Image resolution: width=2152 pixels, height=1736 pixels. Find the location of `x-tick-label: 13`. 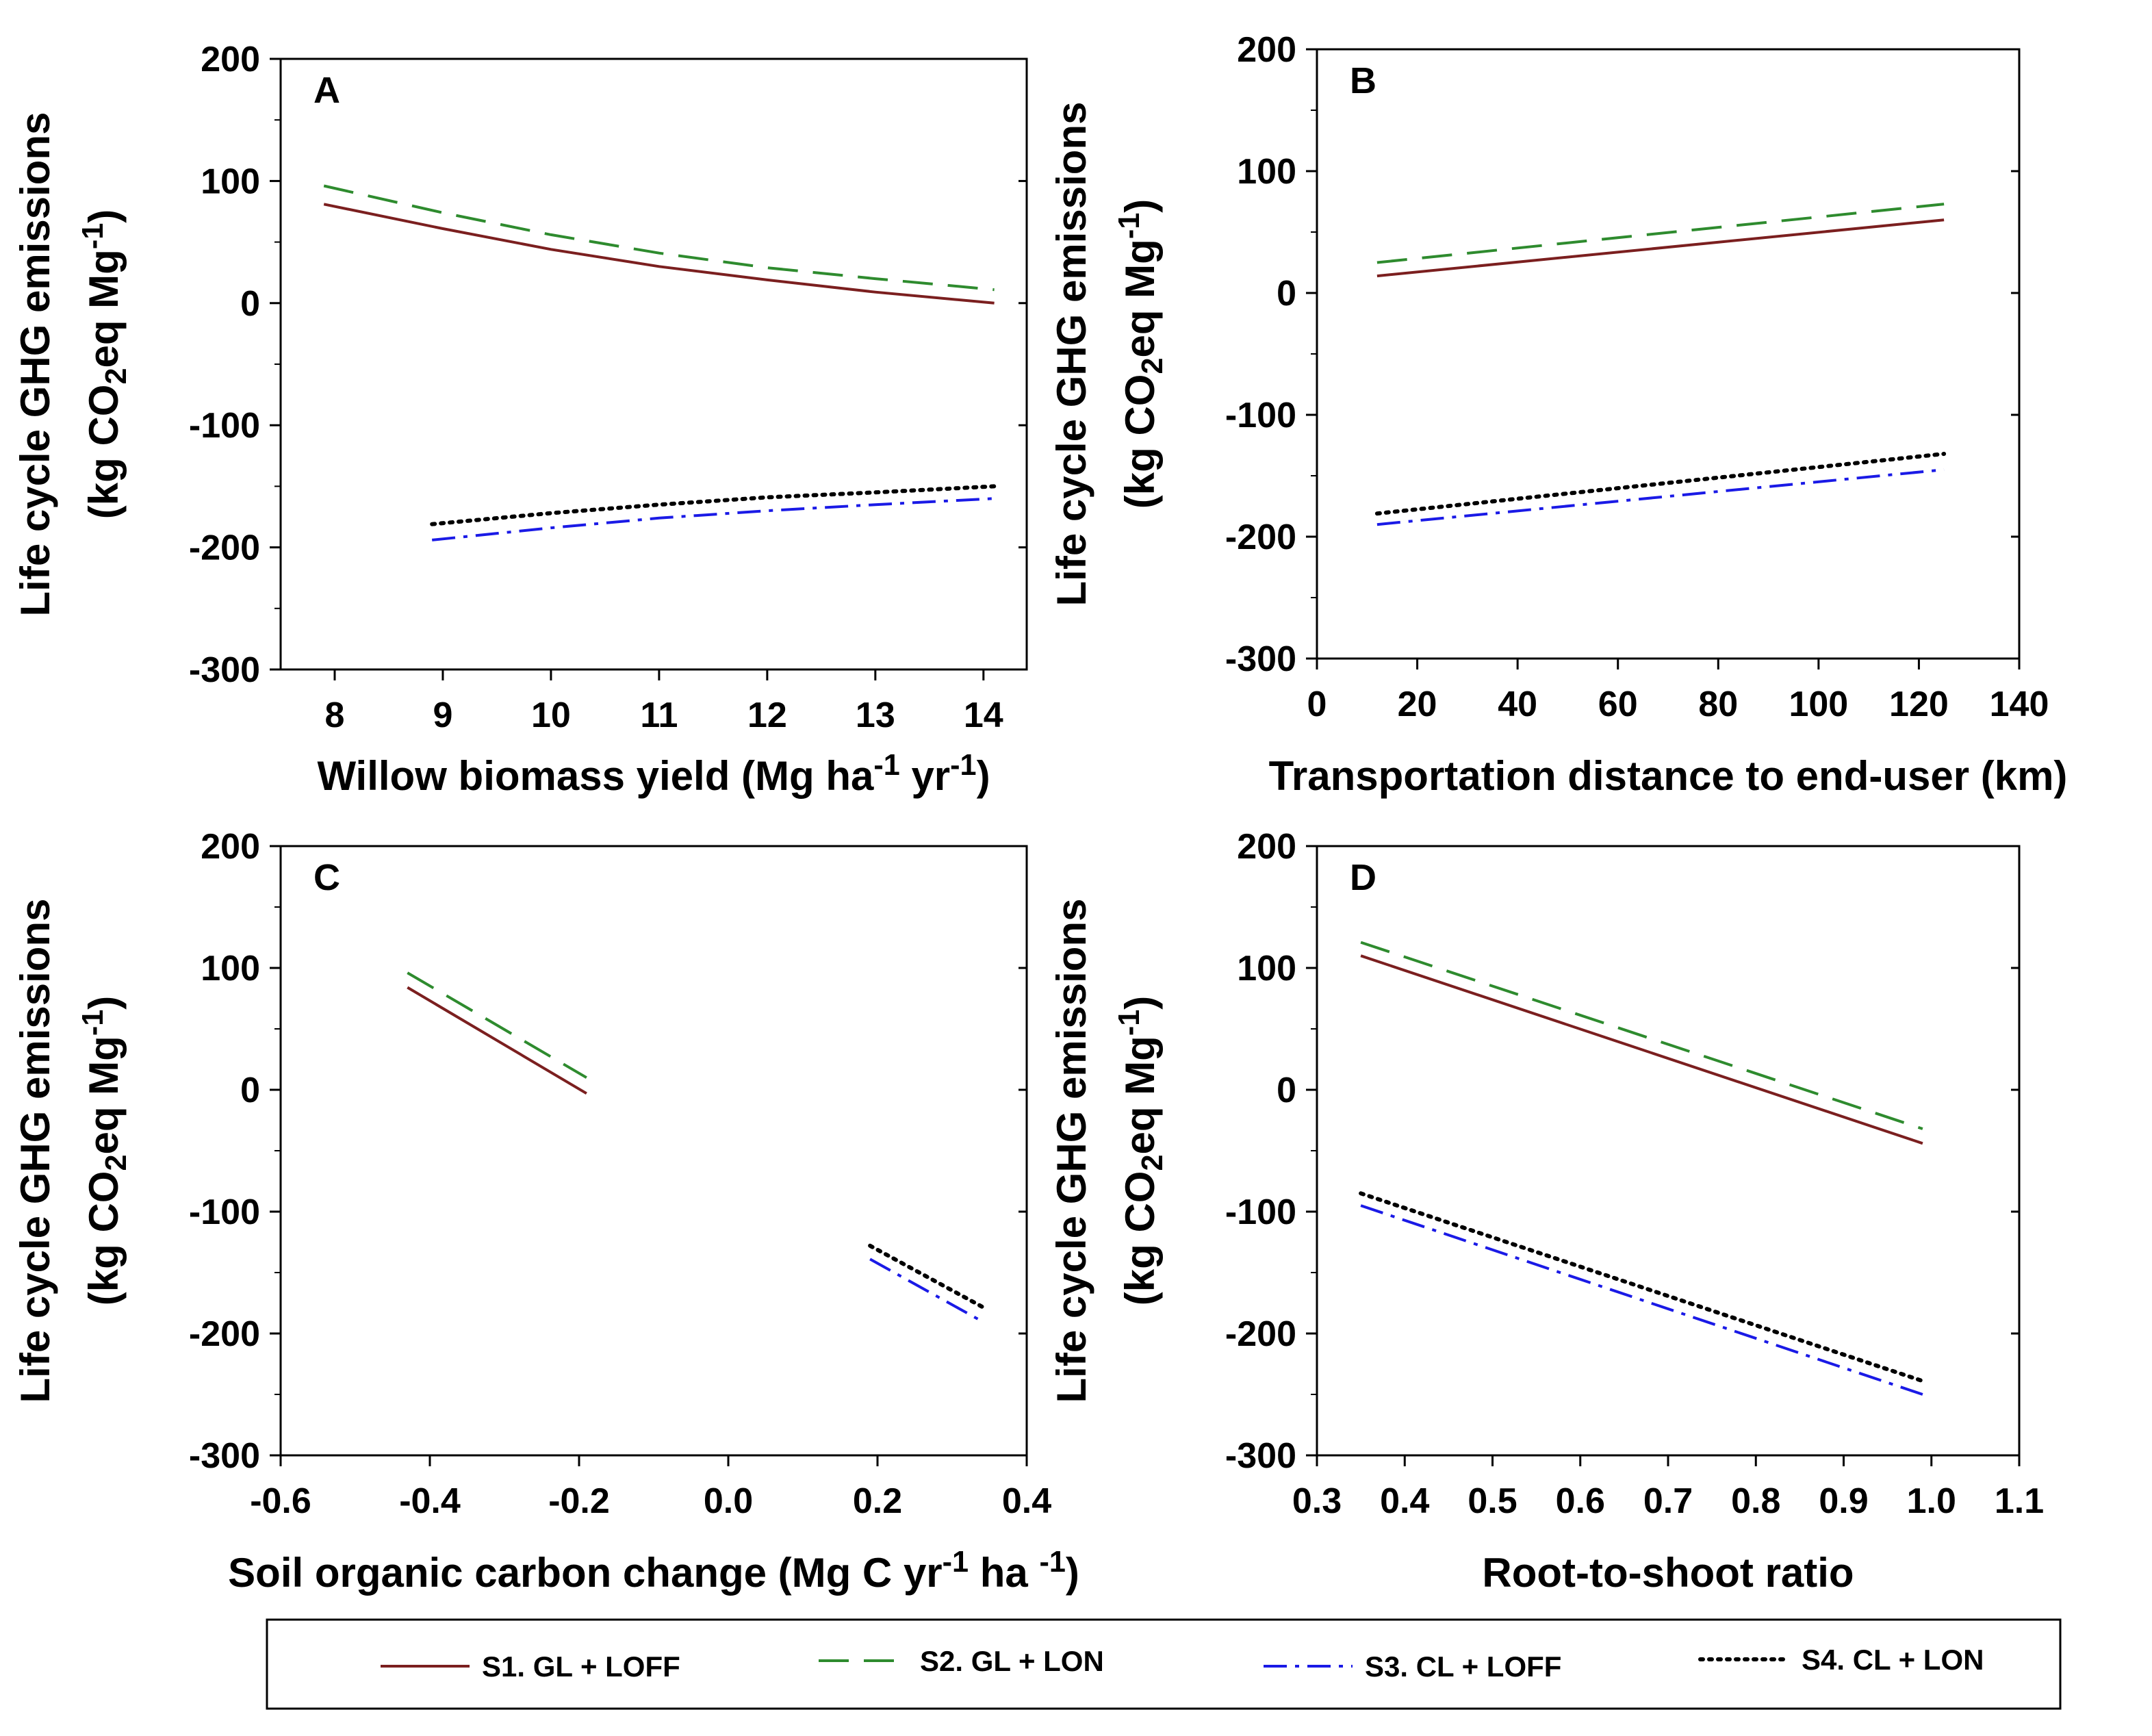

x-tick-label: 13 is located at coordinates (875, 715).